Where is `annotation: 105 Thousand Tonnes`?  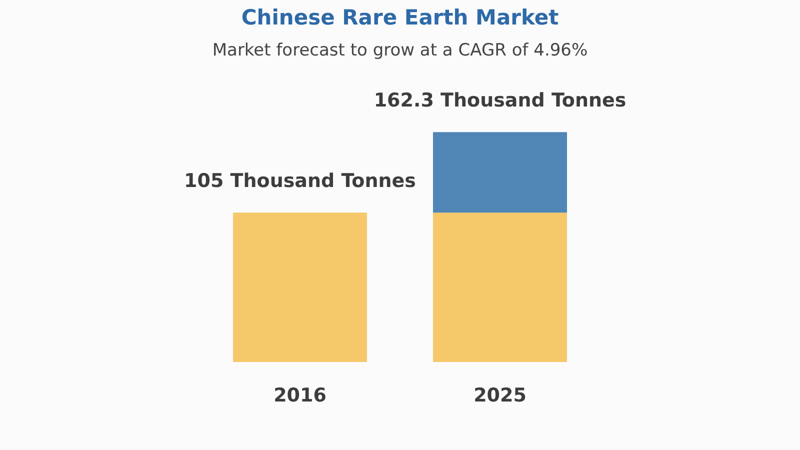
annotation: 105 Thousand Tonnes is located at coordinates (300, 181).